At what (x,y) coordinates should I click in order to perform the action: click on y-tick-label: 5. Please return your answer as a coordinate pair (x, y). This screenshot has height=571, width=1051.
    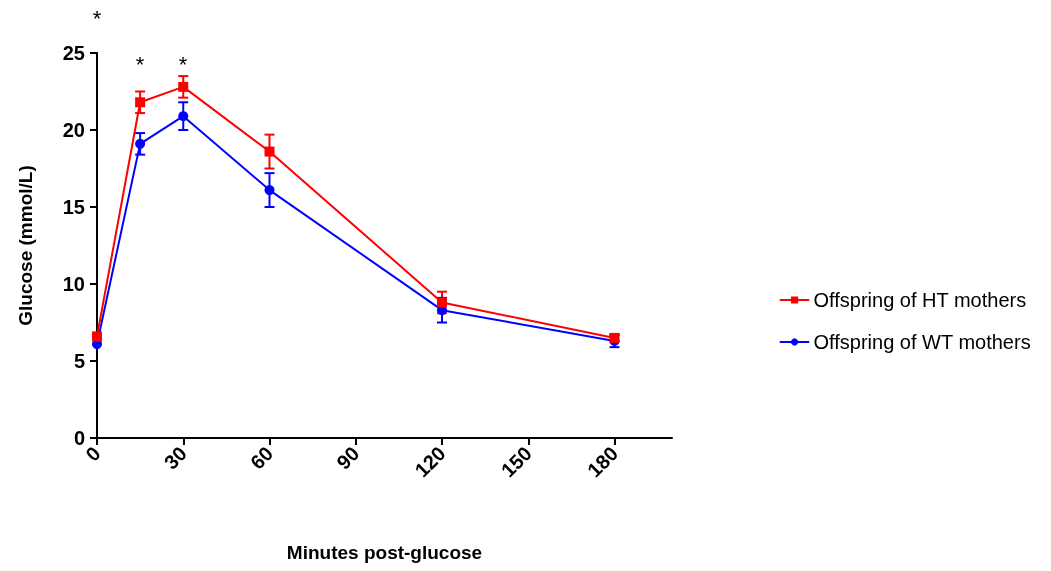
    Looking at the image, I should click on (79, 361).